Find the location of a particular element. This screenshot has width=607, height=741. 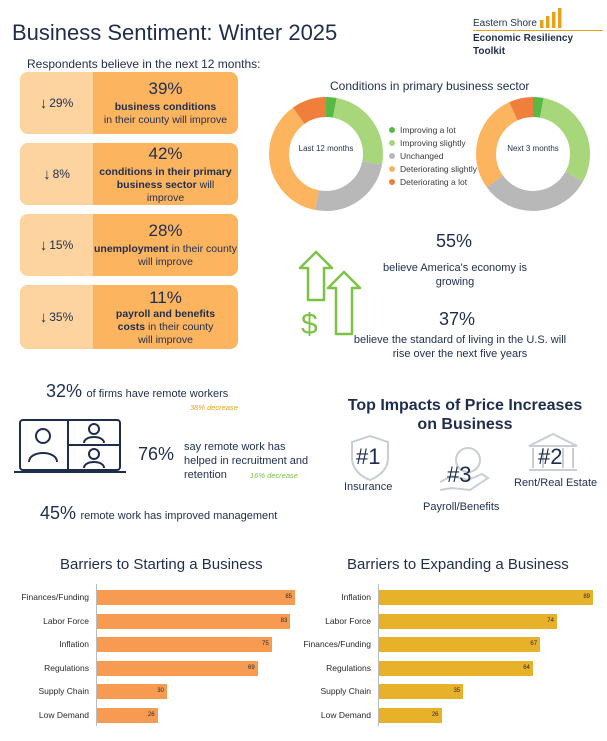

bar-value-label: 67 is located at coordinates (534, 644).